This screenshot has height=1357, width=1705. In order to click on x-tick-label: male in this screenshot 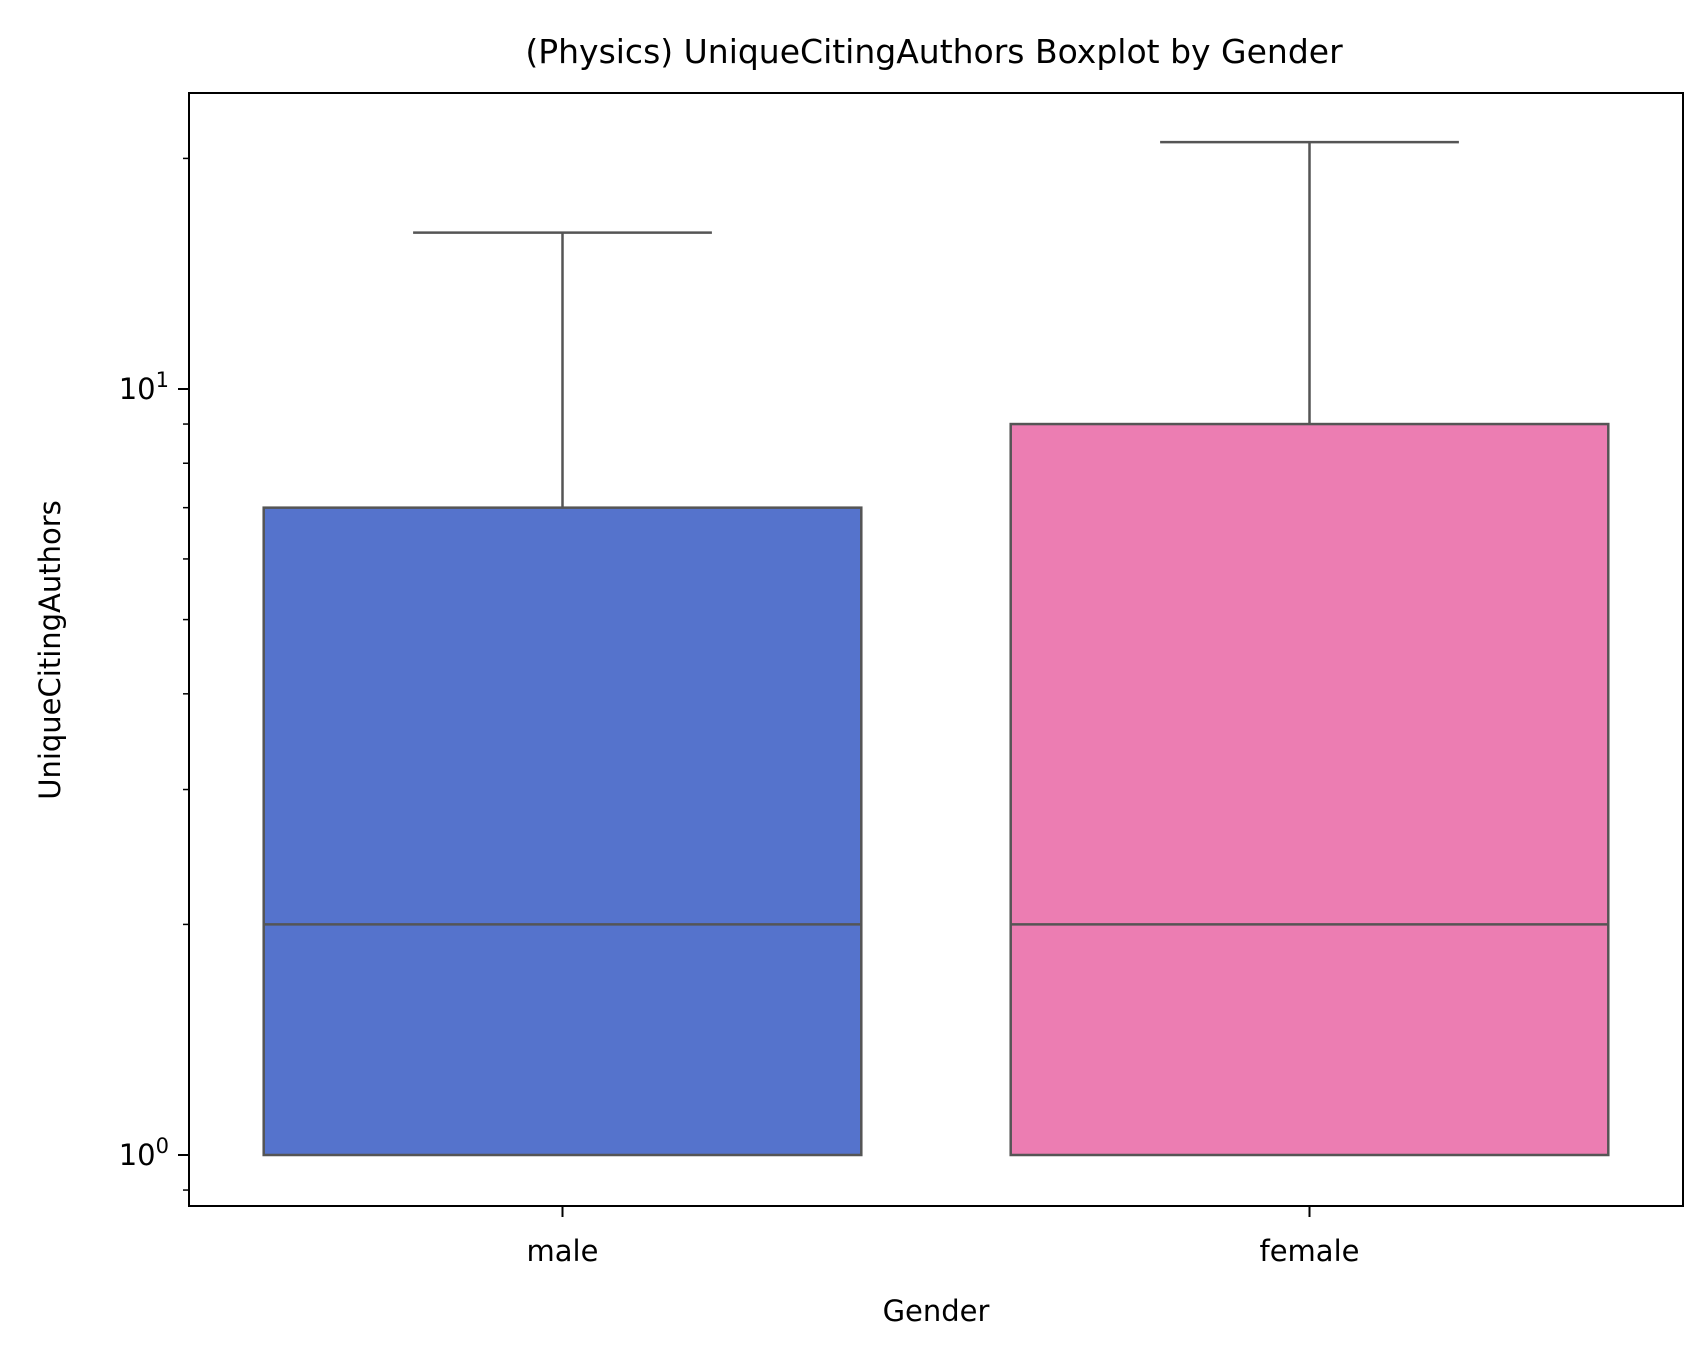, I will do `click(563, 1251)`.